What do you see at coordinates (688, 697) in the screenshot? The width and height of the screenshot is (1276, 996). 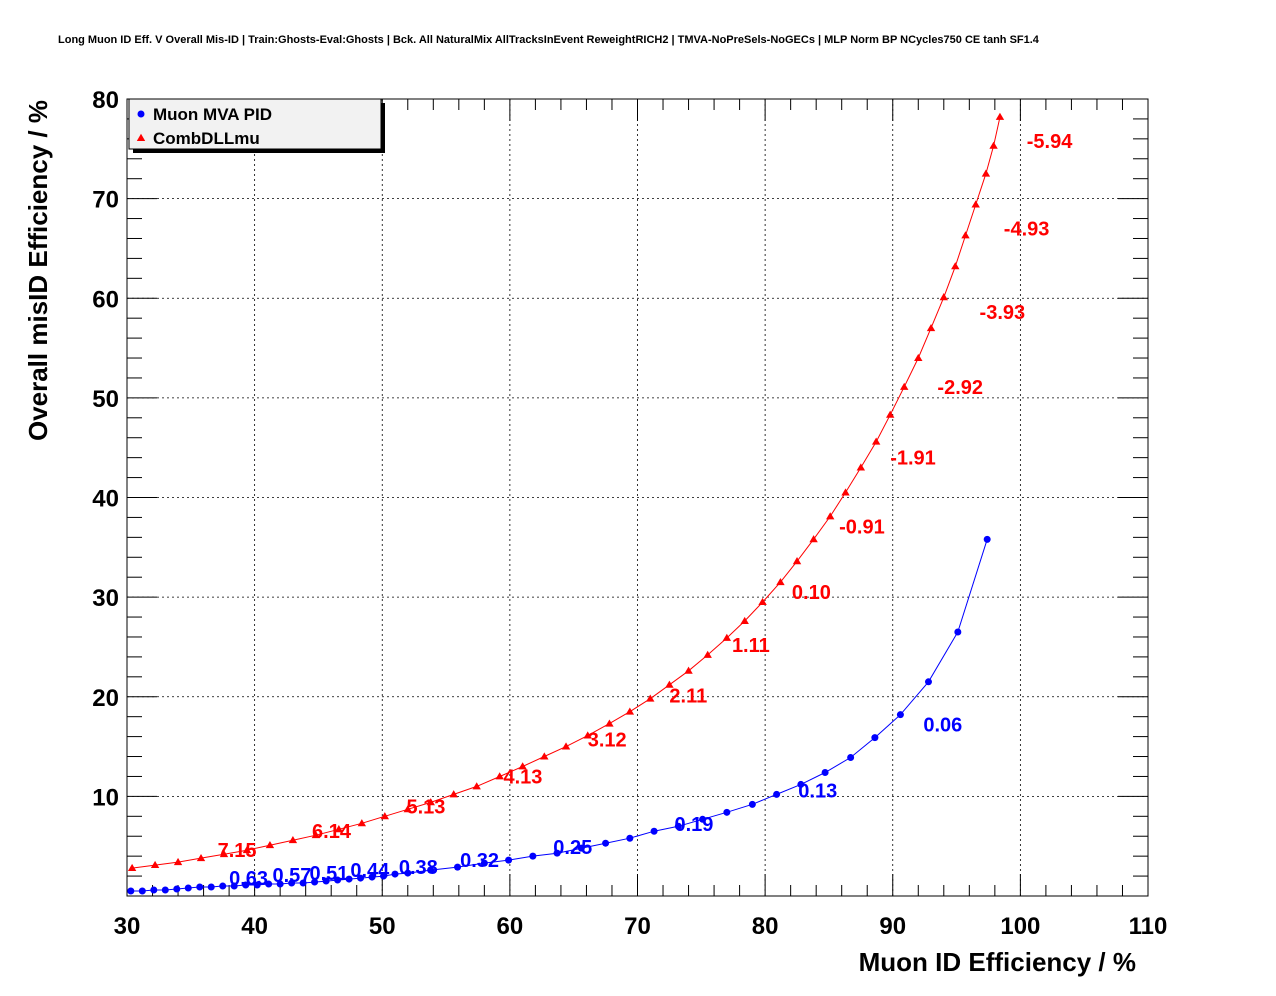 I see `point-label: 2.11` at bounding box center [688, 697].